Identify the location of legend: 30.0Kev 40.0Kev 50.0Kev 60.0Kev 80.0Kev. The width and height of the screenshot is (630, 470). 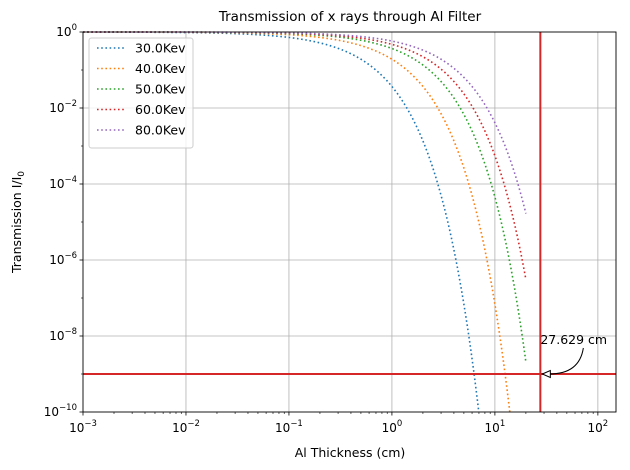
(141, 93).